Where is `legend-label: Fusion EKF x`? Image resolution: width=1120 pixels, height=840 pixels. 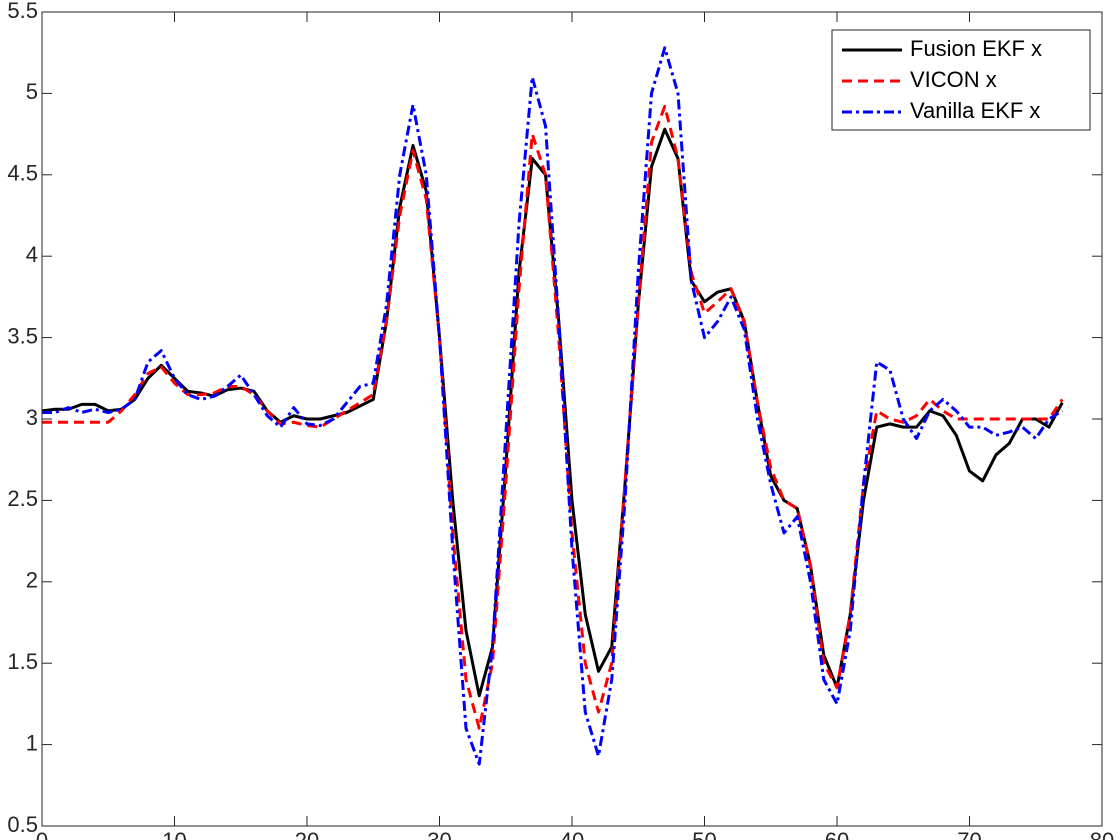
legend-label: Fusion EKF x is located at coordinates (976, 48).